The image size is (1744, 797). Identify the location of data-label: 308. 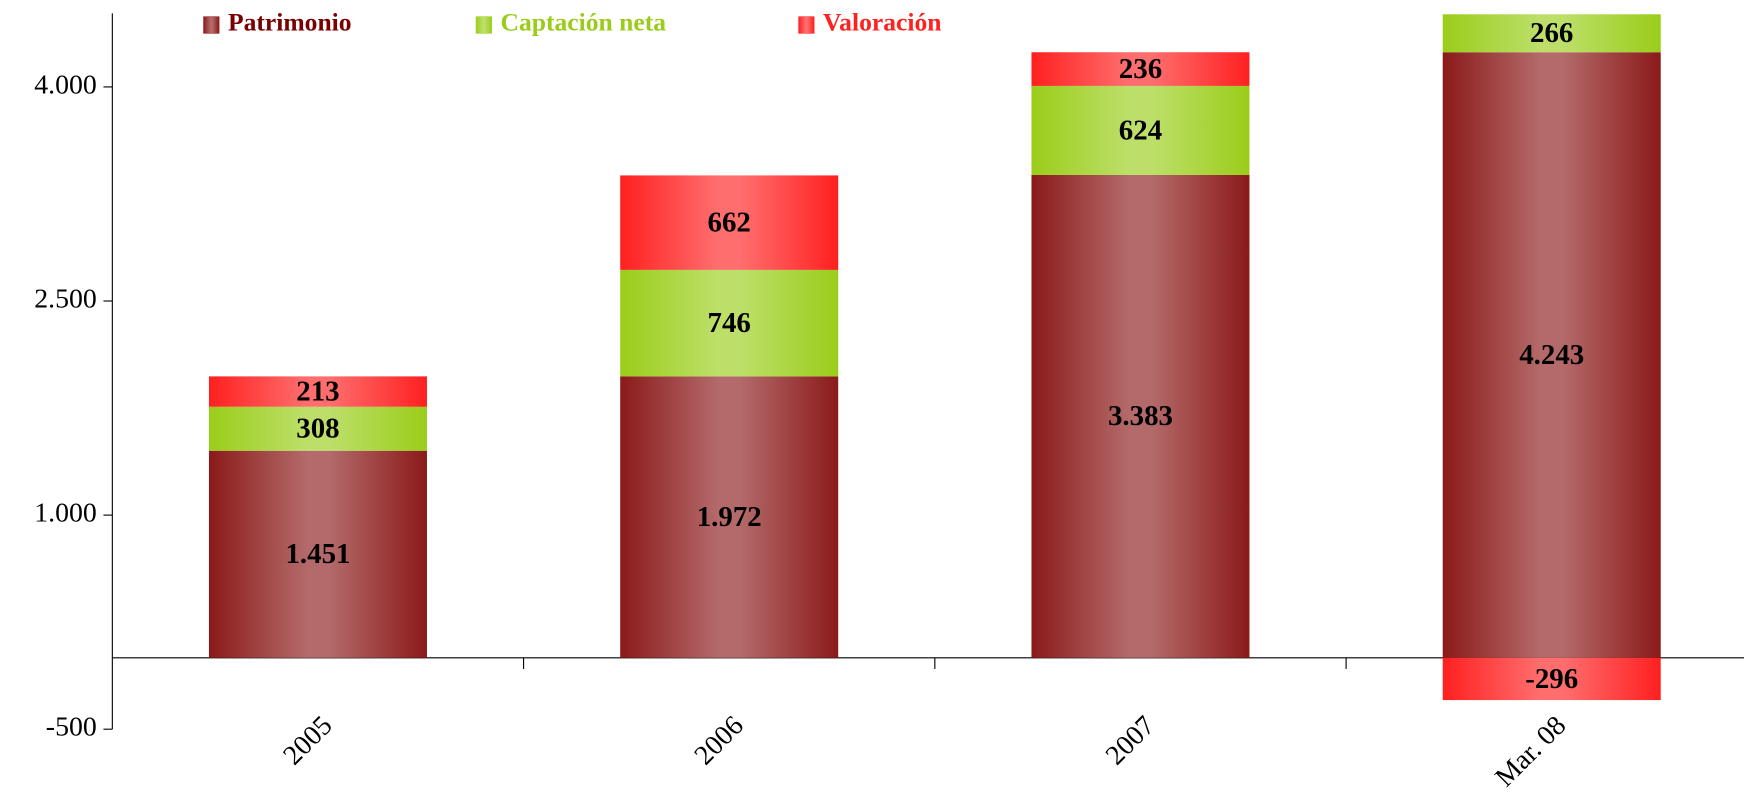
(317, 429).